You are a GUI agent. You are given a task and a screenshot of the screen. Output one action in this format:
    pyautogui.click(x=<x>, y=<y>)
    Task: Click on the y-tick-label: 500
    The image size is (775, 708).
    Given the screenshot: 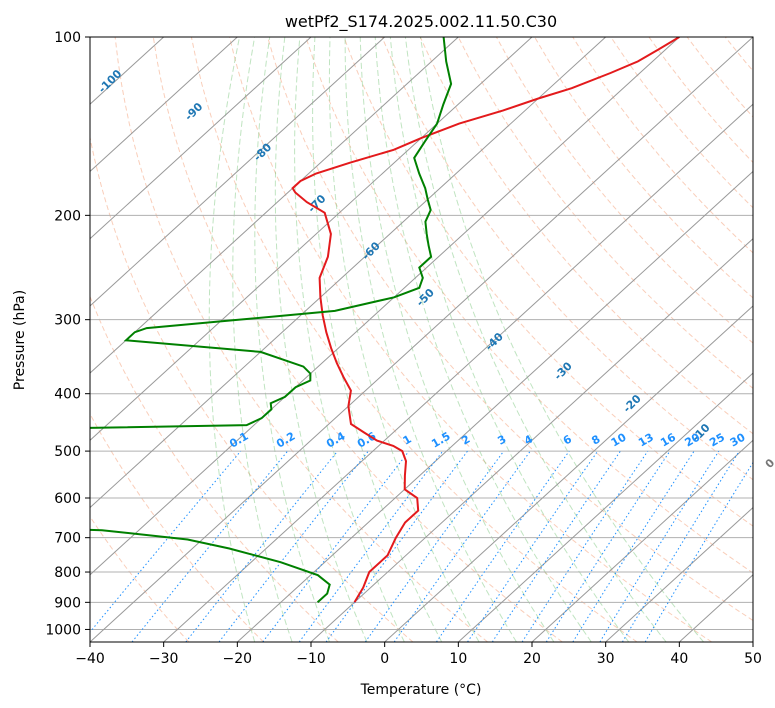 What is the action you would take?
    pyautogui.click(x=67, y=452)
    